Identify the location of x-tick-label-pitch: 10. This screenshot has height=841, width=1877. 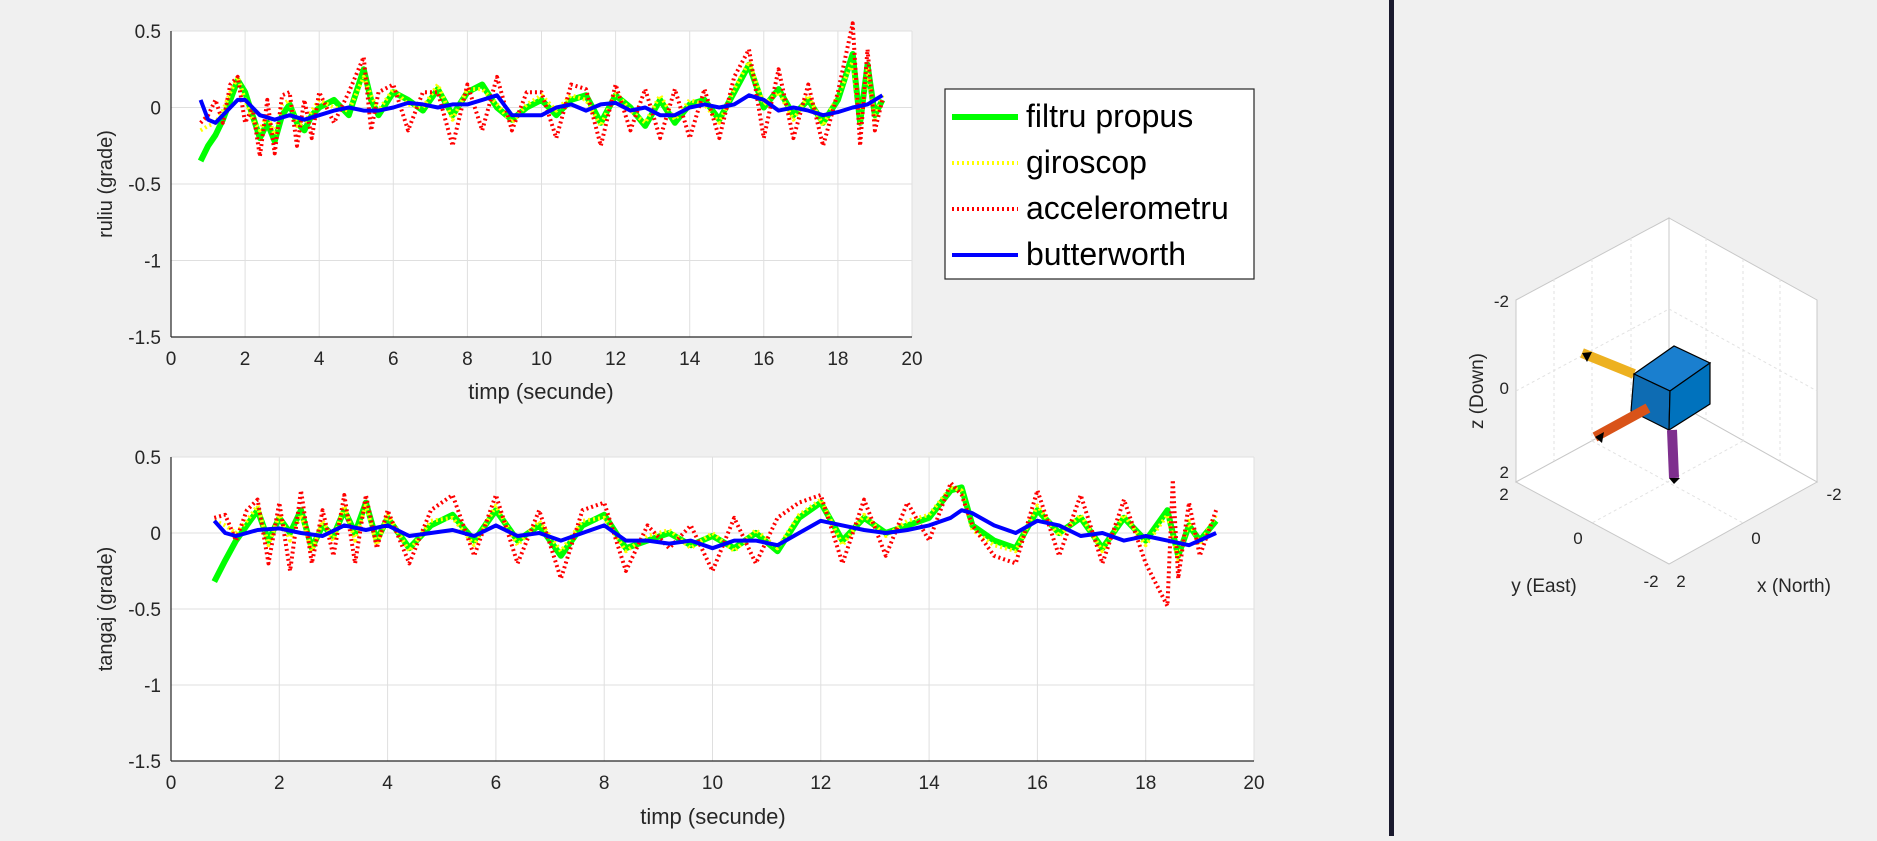
(712, 783).